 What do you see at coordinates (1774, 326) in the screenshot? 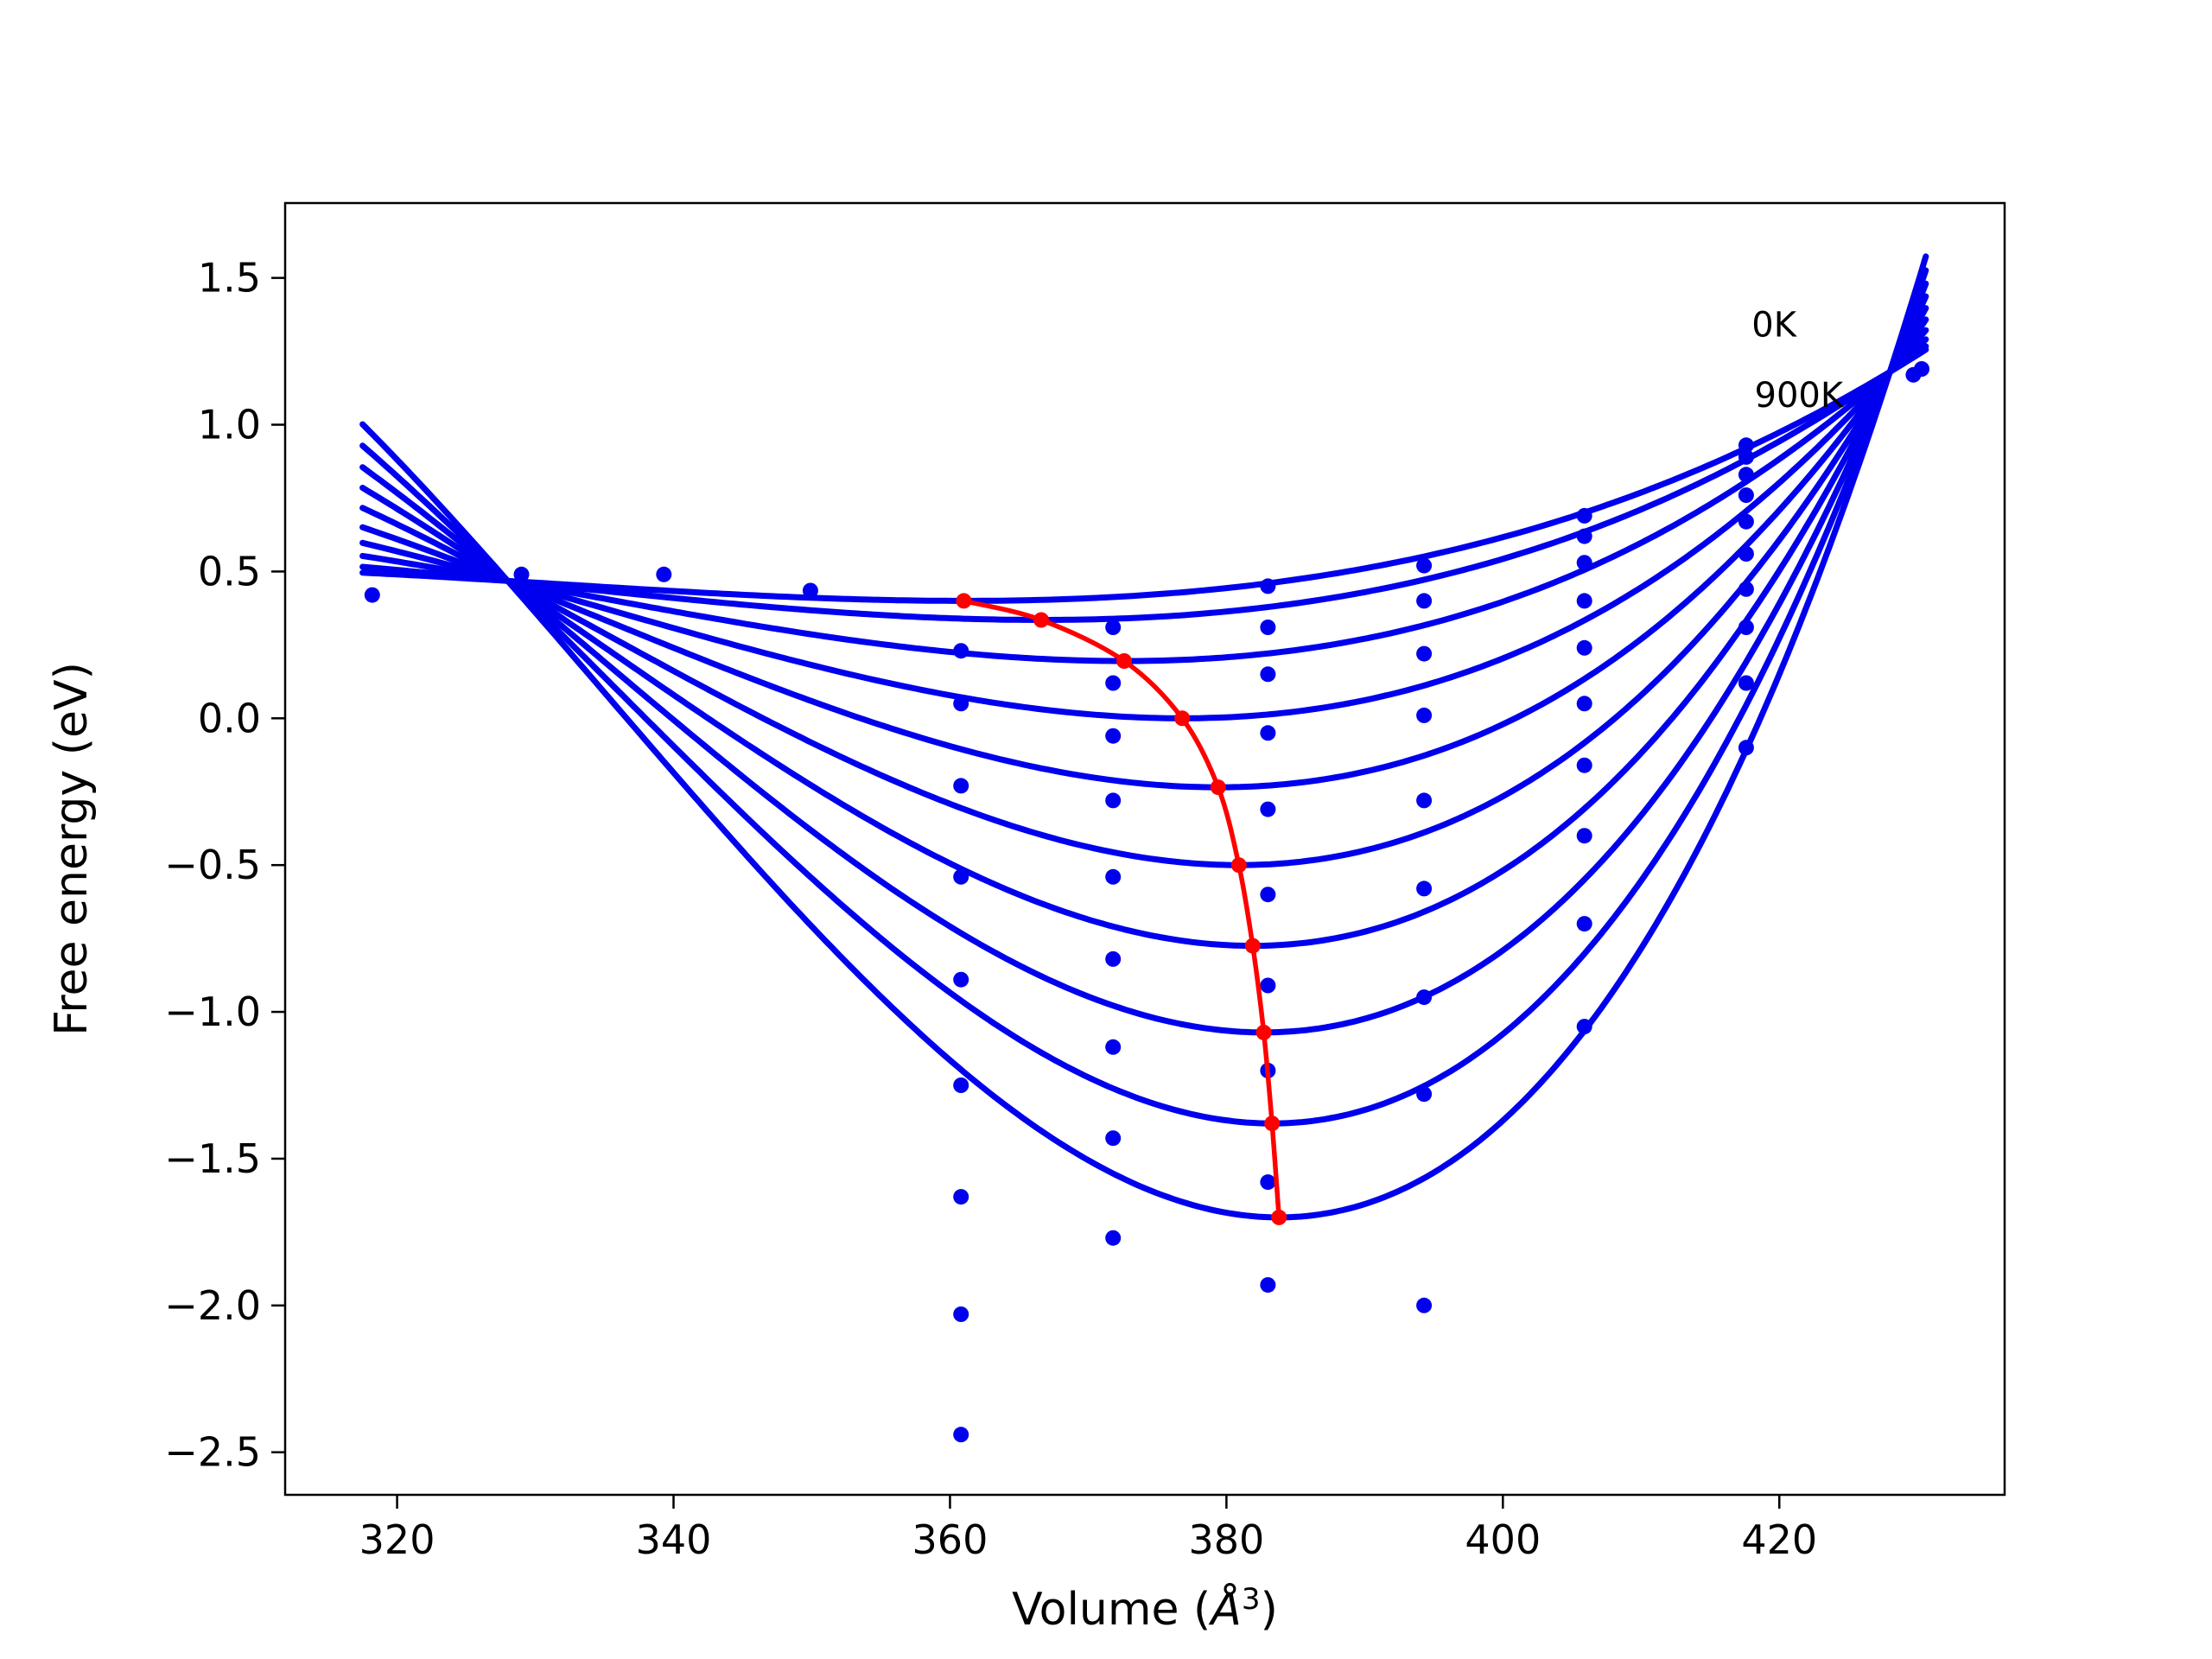
I see `temperature-annotation: 0K` at bounding box center [1774, 326].